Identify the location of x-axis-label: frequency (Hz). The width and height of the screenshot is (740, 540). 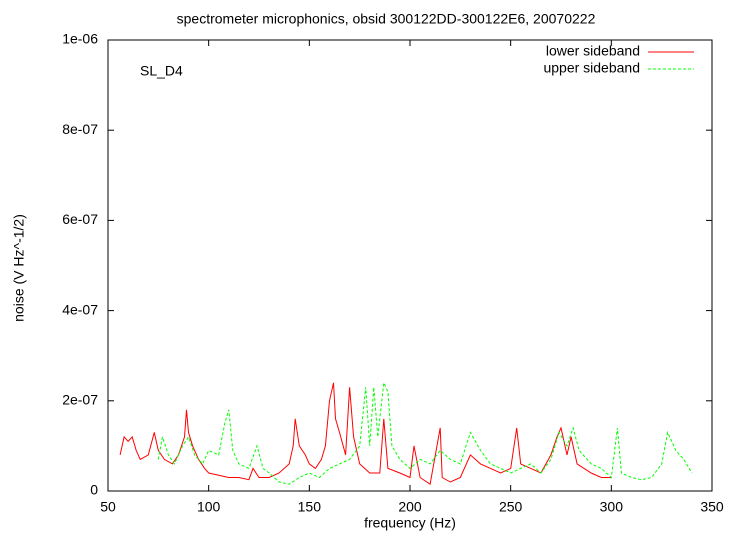
(410, 523).